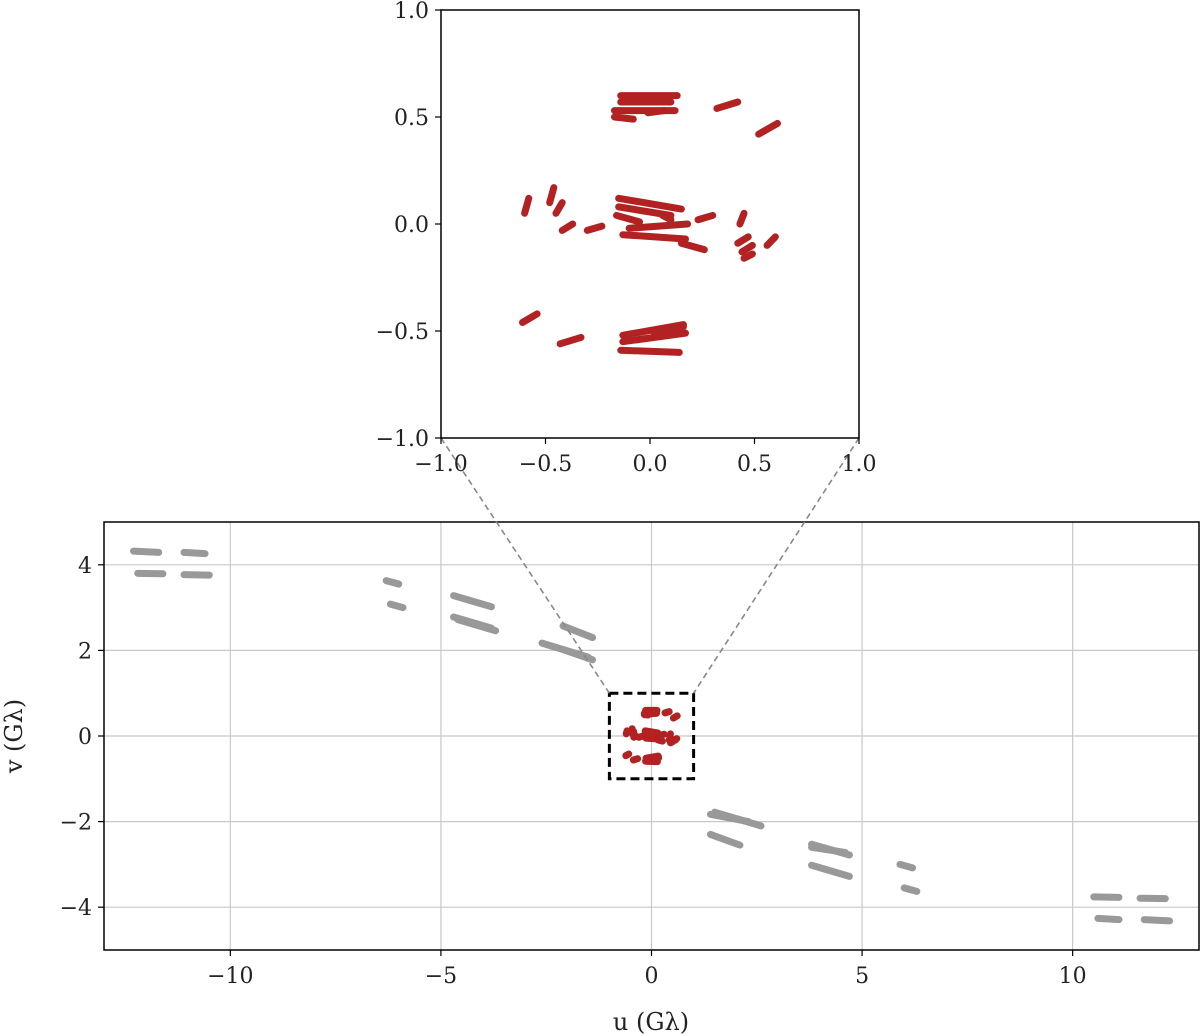 The image size is (1200, 1036). I want to click on inset-y-axis-ticks: 1.0 0.5 0.0 −0.5 −1.0, so click(408, 226).